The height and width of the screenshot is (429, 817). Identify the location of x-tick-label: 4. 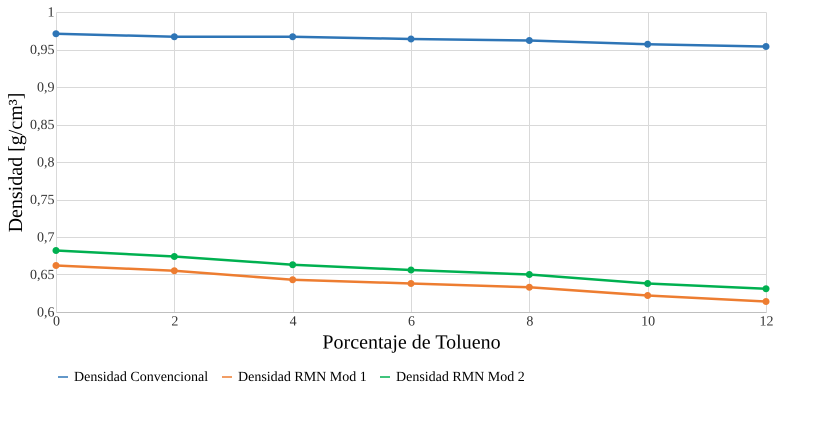
(293, 322).